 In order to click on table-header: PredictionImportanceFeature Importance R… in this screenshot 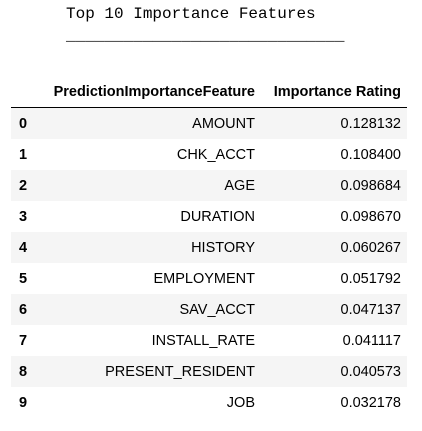, I will do `click(209, 92)`.